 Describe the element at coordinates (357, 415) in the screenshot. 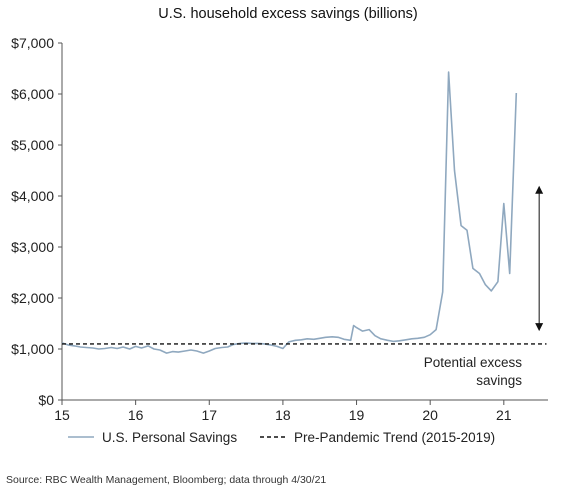

I see `x-tick-label: 19` at that location.